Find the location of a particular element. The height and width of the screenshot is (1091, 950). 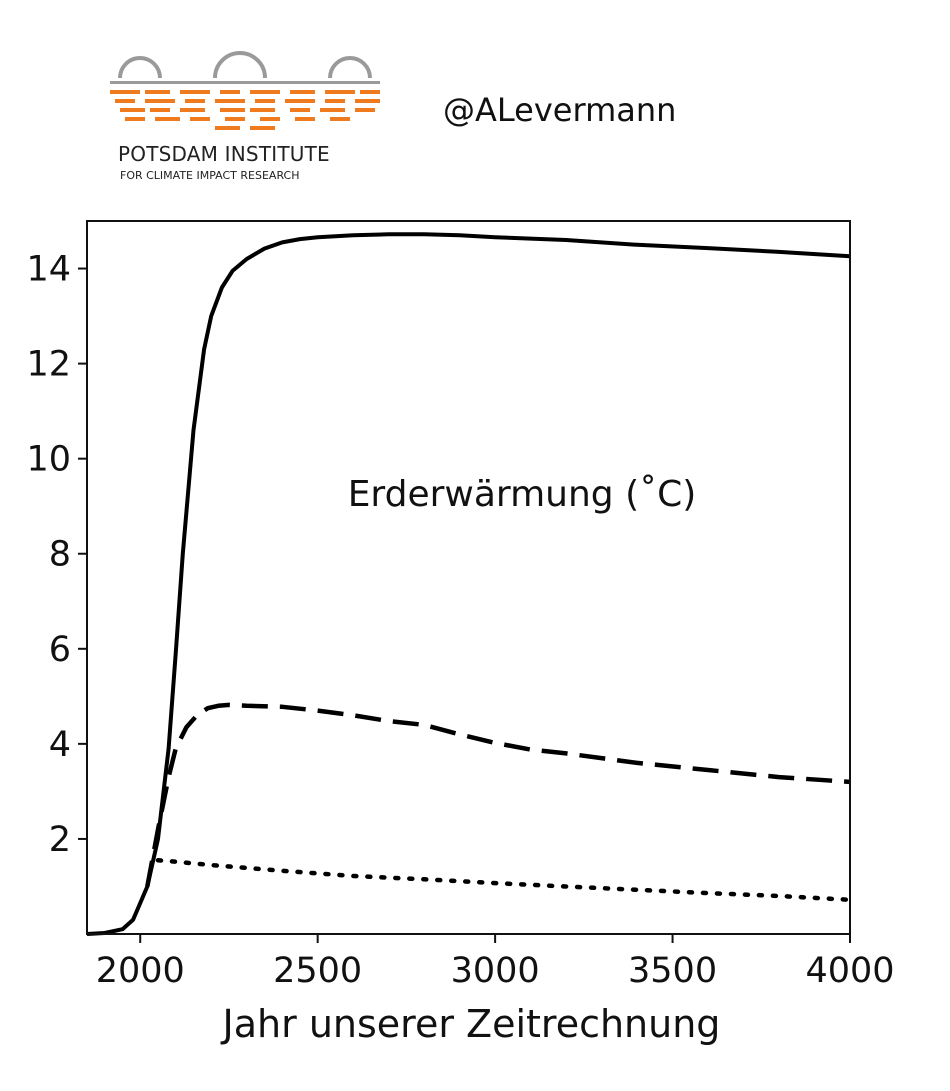

y-tick-label: 4 is located at coordinates (60, 745).